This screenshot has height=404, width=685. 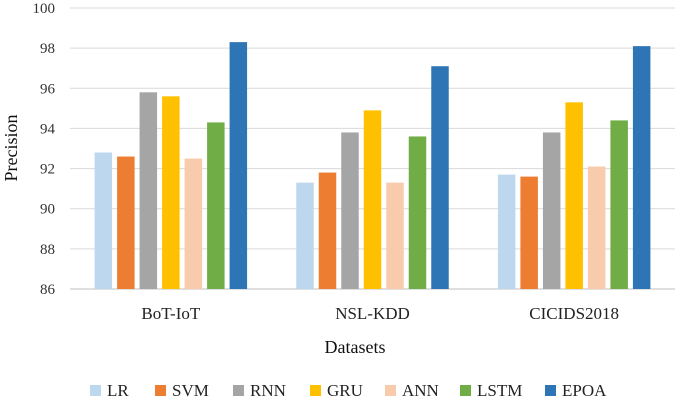 I want to click on legend-label-ann: ANN, so click(x=420, y=390).